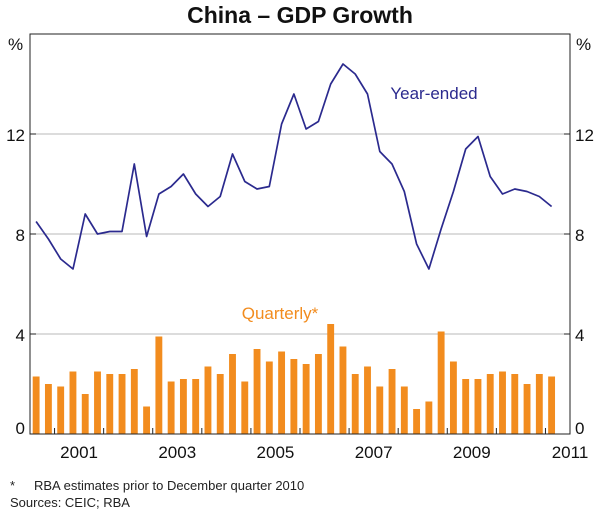 The height and width of the screenshot is (514, 600). What do you see at coordinates (472, 452) in the screenshot?
I see `x-tick-label-2009: 2009` at bounding box center [472, 452].